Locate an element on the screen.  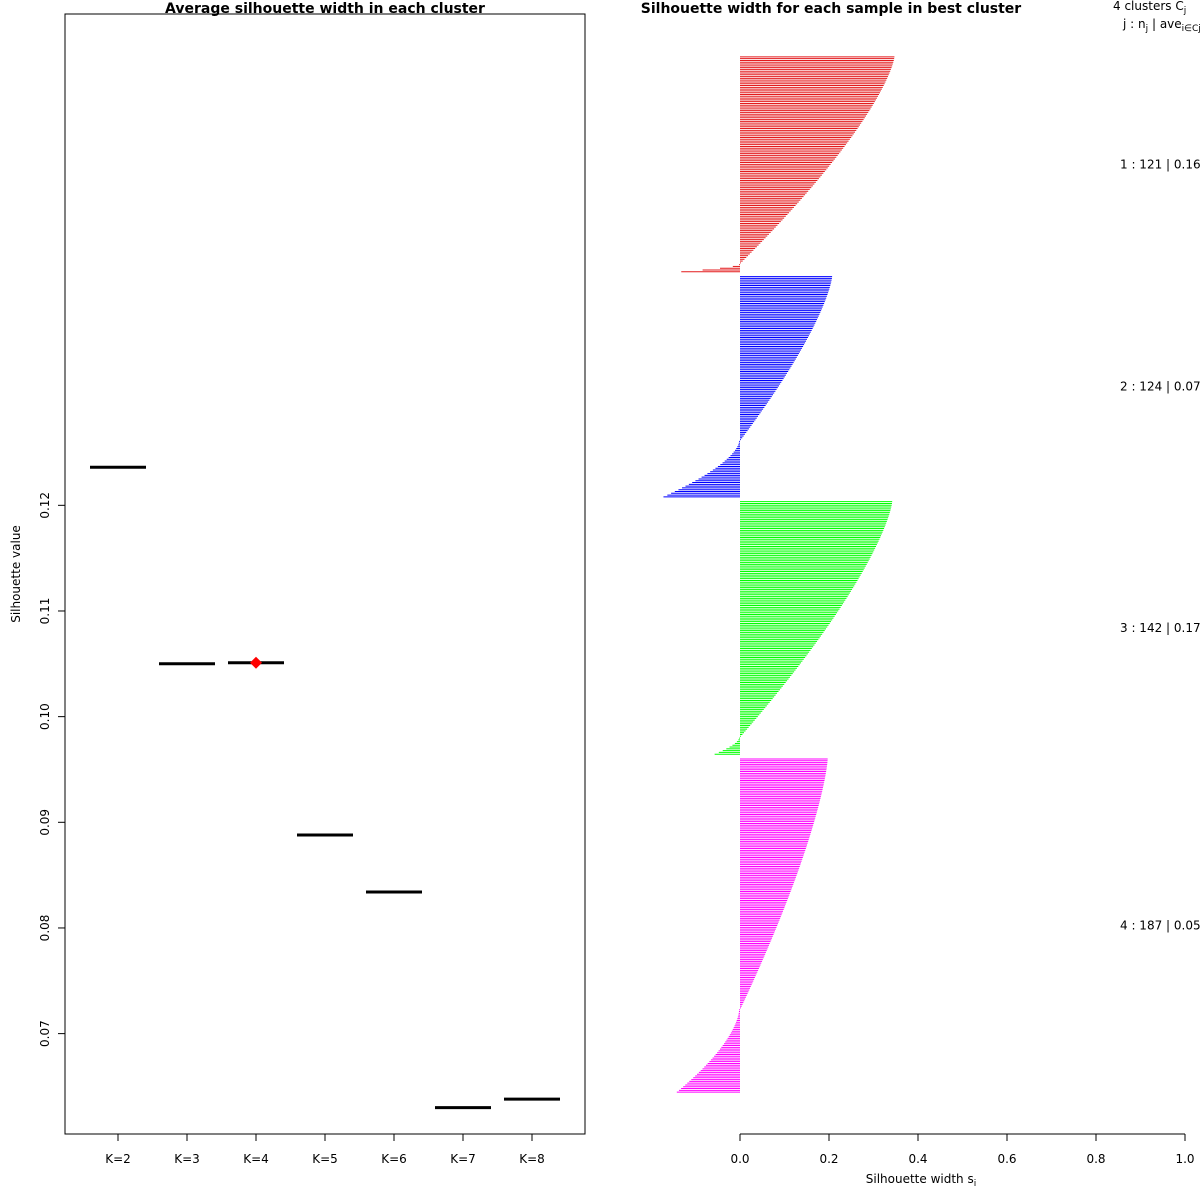
right-x-tick-label: 0.2 is located at coordinates (828, 1159).